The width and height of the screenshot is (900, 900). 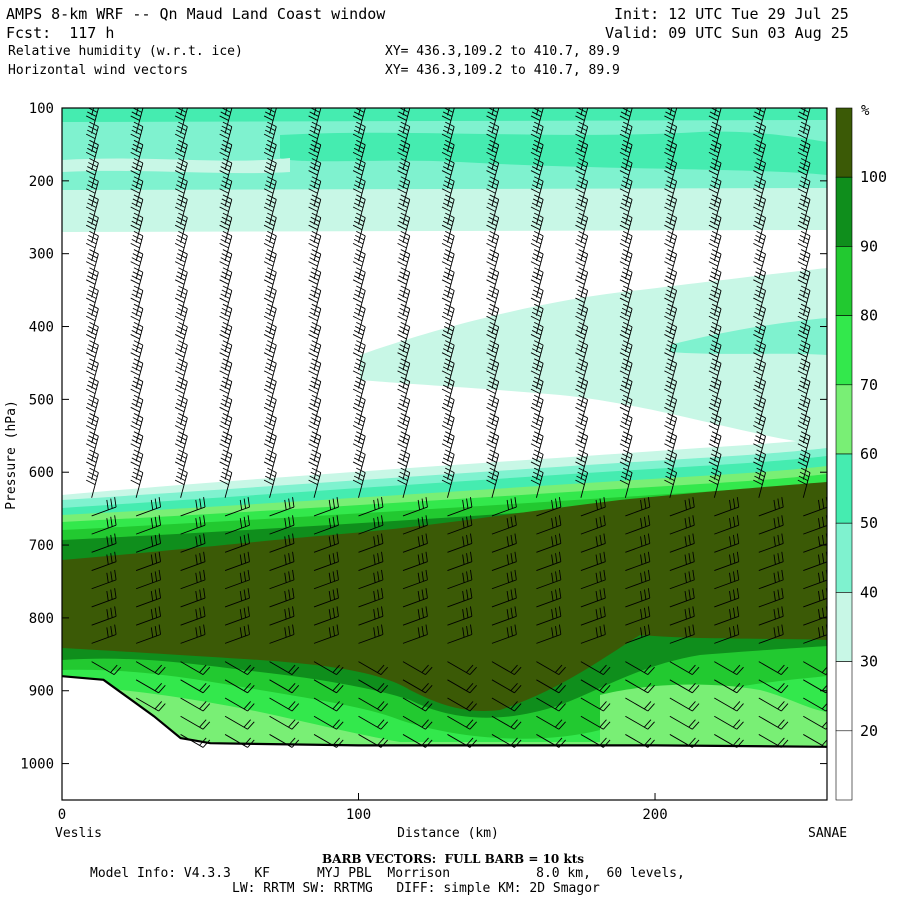 I want to click on colorbar-label: 70, so click(x=869, y=385).